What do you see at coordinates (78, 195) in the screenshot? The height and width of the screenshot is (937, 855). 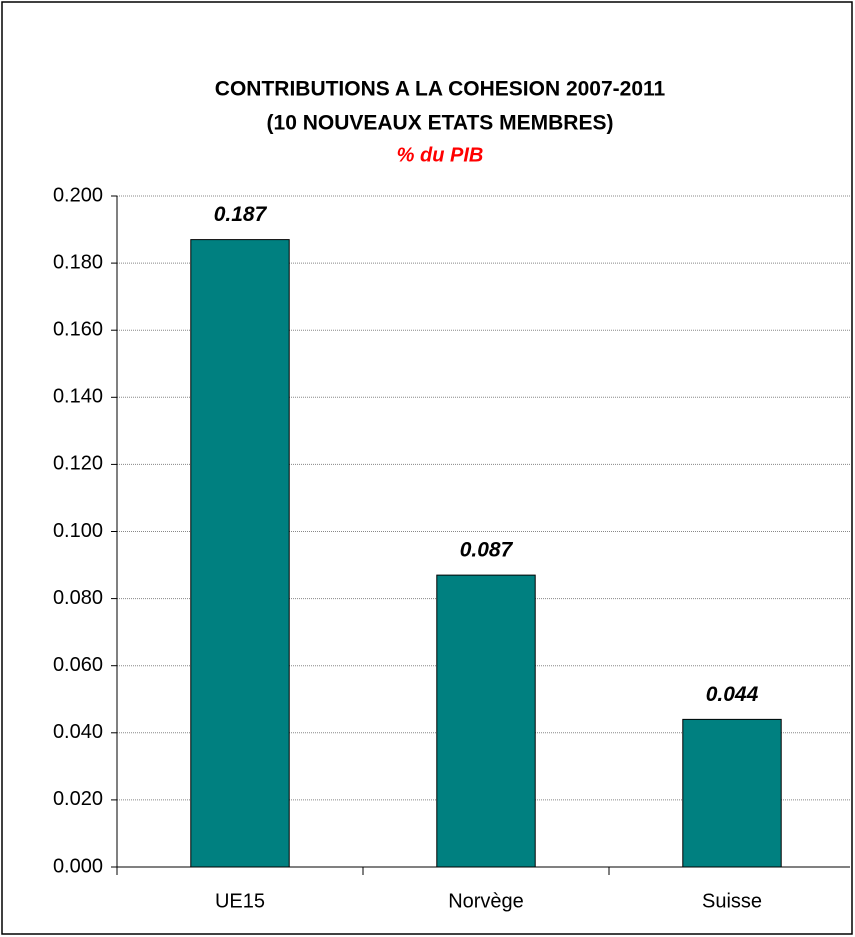 I see `y-tick-label: 0.200` at bounding box center [78, 195].